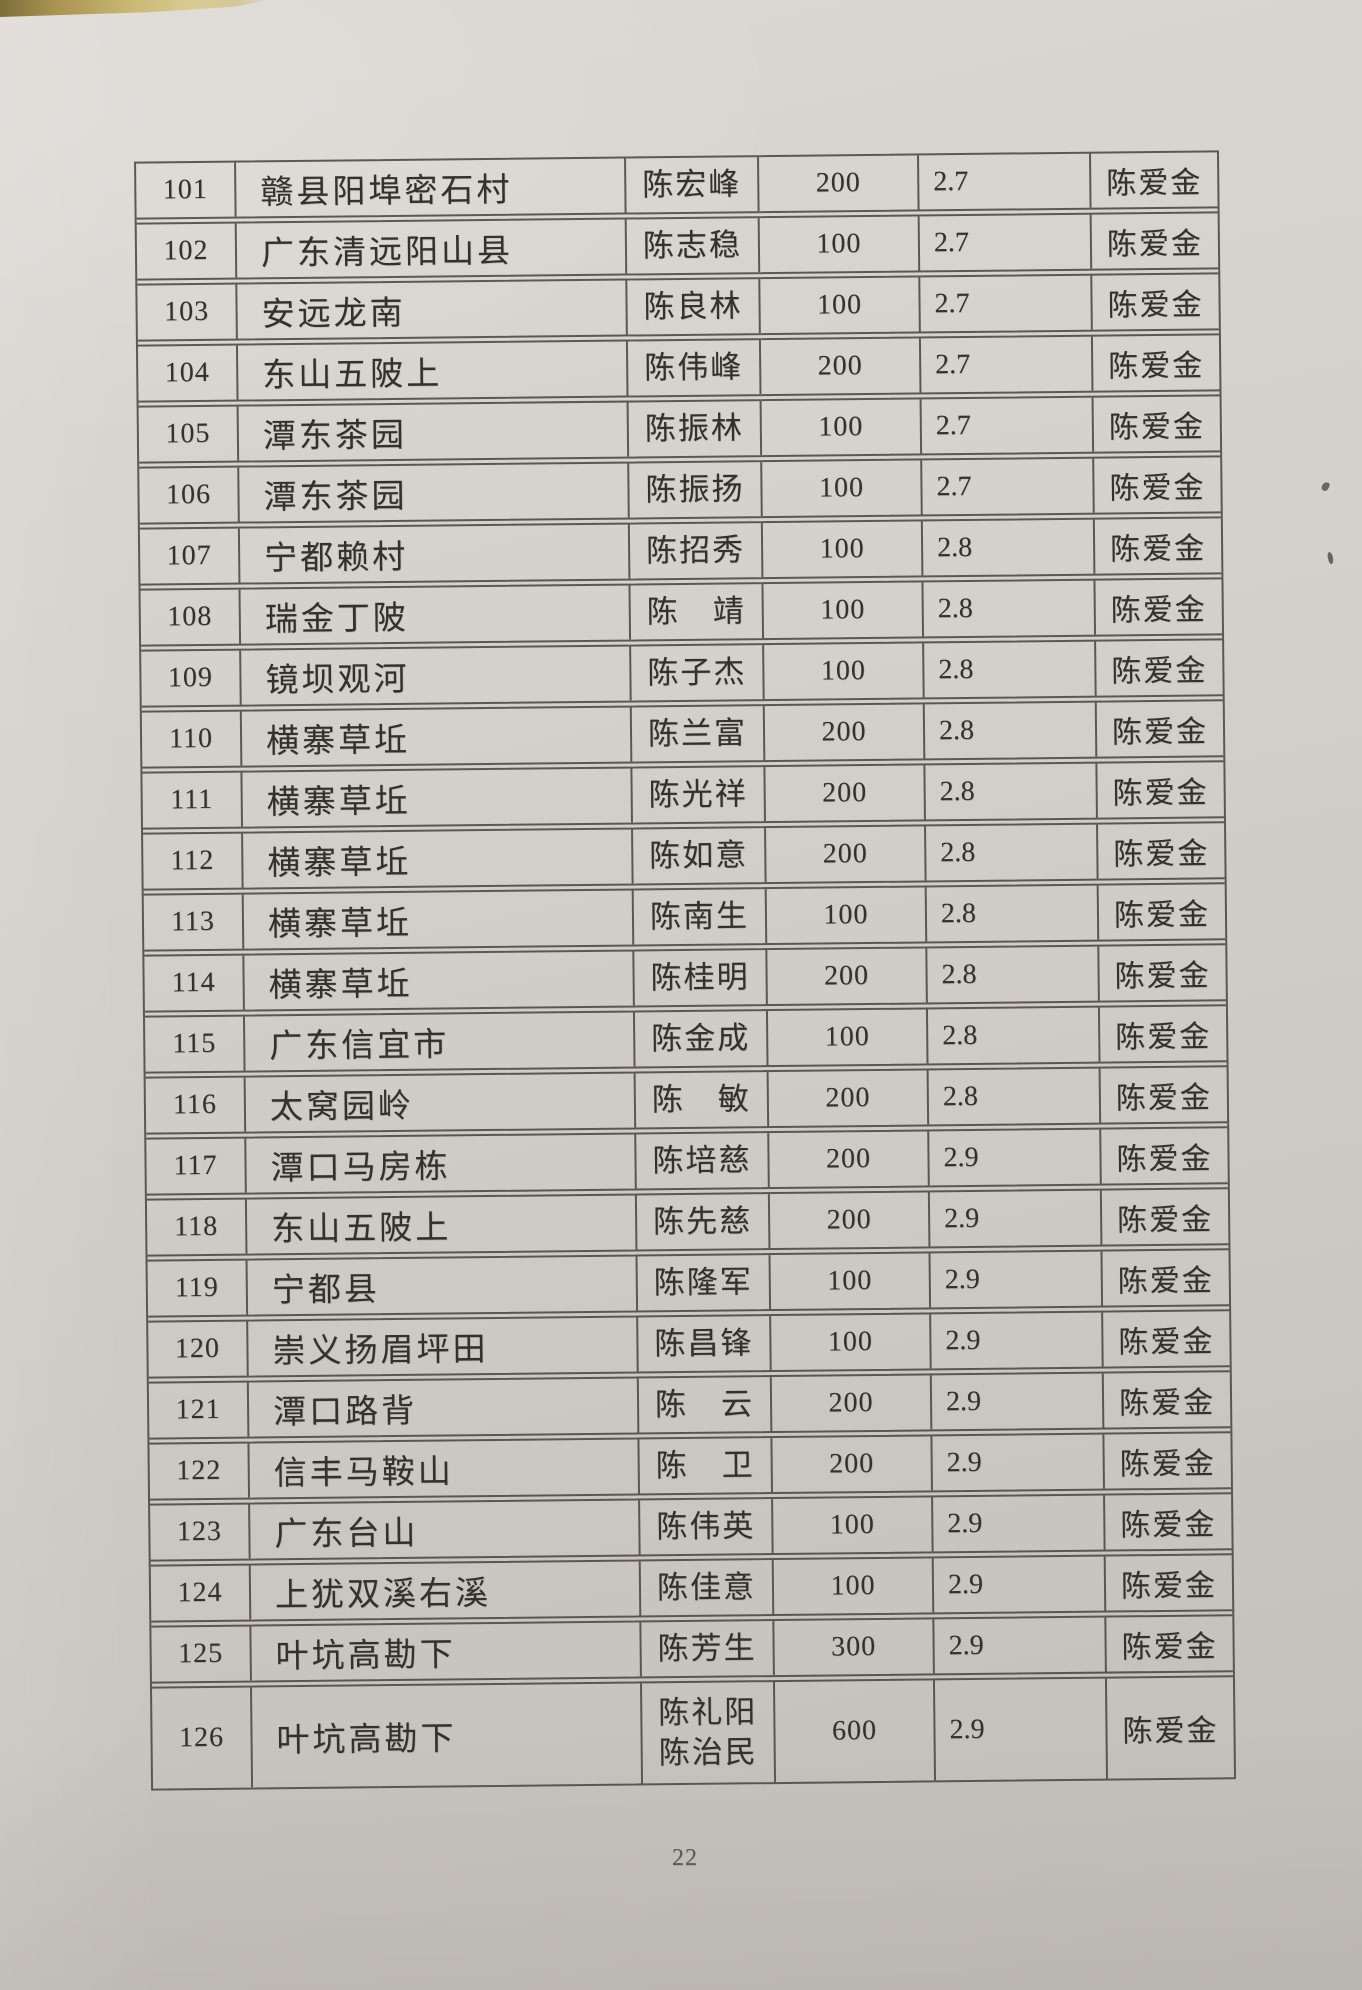  What do you see at coordinates (444, 1590) in the screenshot?
I see `cell-place-name: 上犹双溪右溪` at bounding box center [444, 1590].